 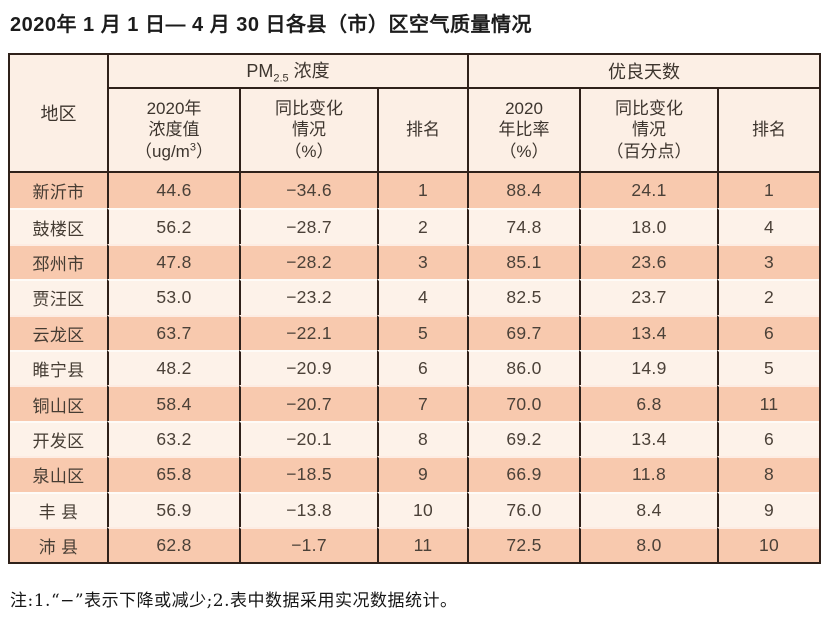 What do you see at coordinates (173, 367) in the screenshot?
I see `pm-value-cell: 48.2` at bounding box center [173, 367].